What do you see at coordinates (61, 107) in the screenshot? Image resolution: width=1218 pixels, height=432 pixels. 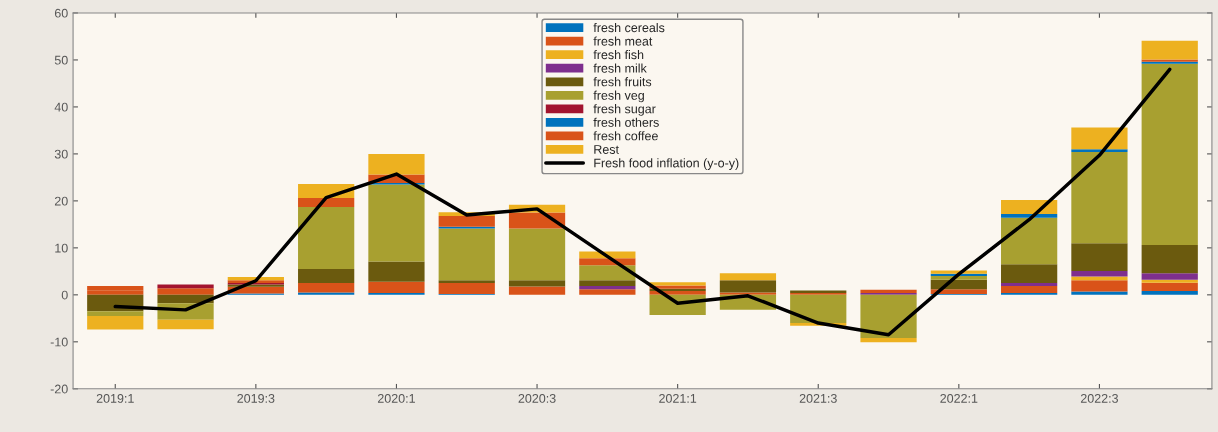 I see `y-tick-label: 40` at bounding box center [61, 107].